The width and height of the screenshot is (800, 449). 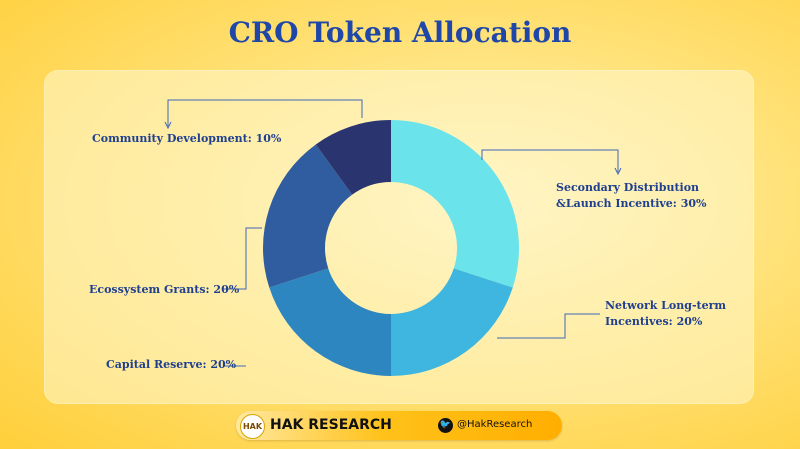 I want to click on chart-title: CRO Token Allocation, so click(x=400, y=32).